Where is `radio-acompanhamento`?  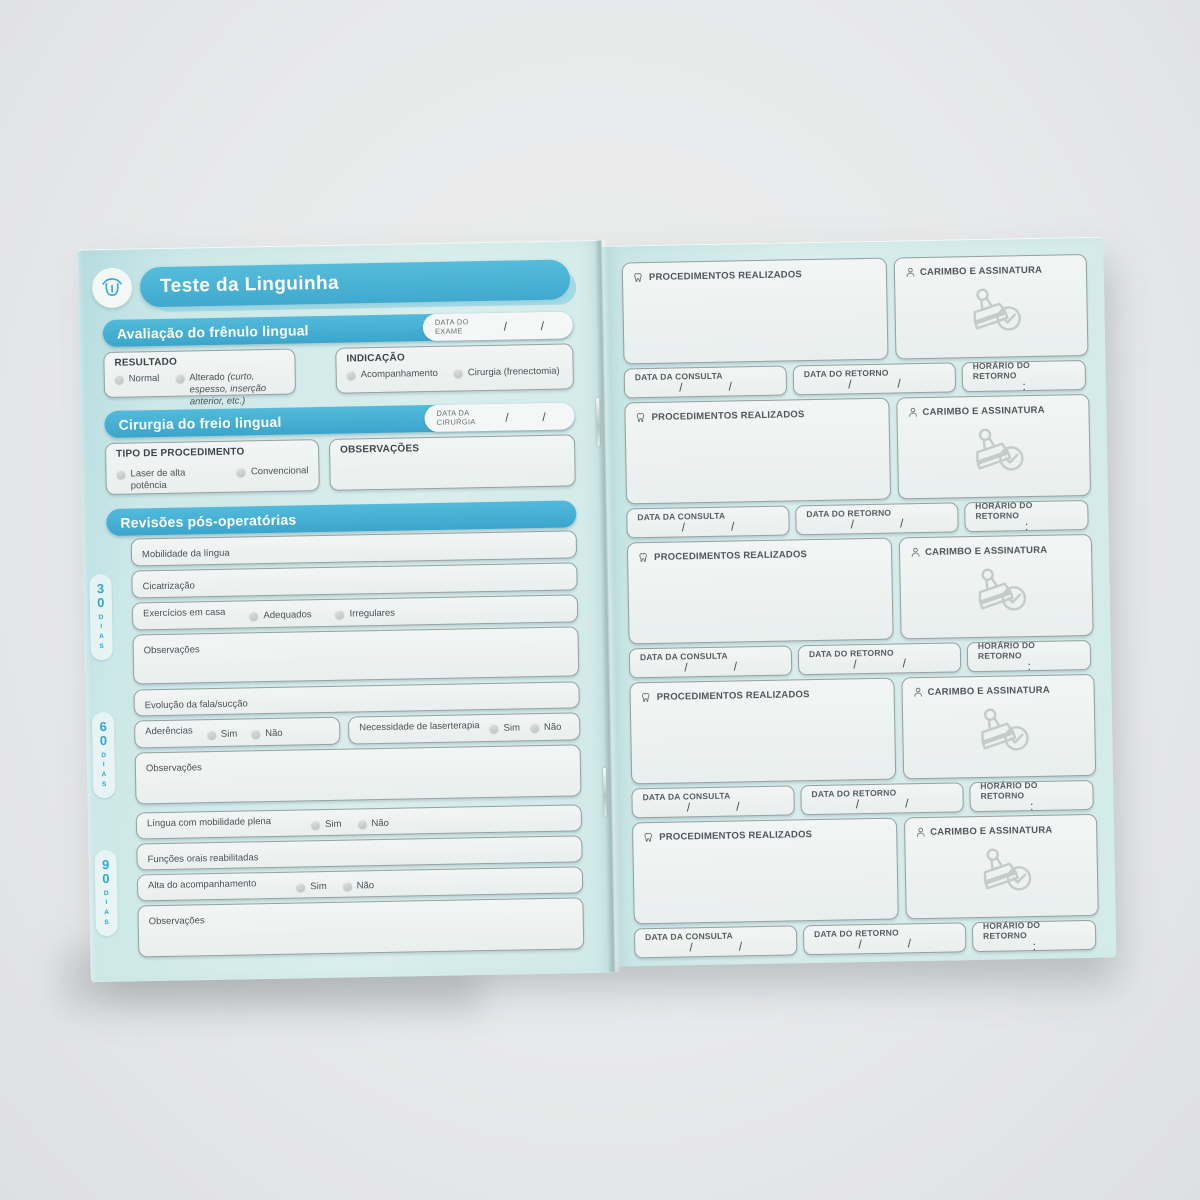 radio-acompanhamento is located at coordinates (351, 375).